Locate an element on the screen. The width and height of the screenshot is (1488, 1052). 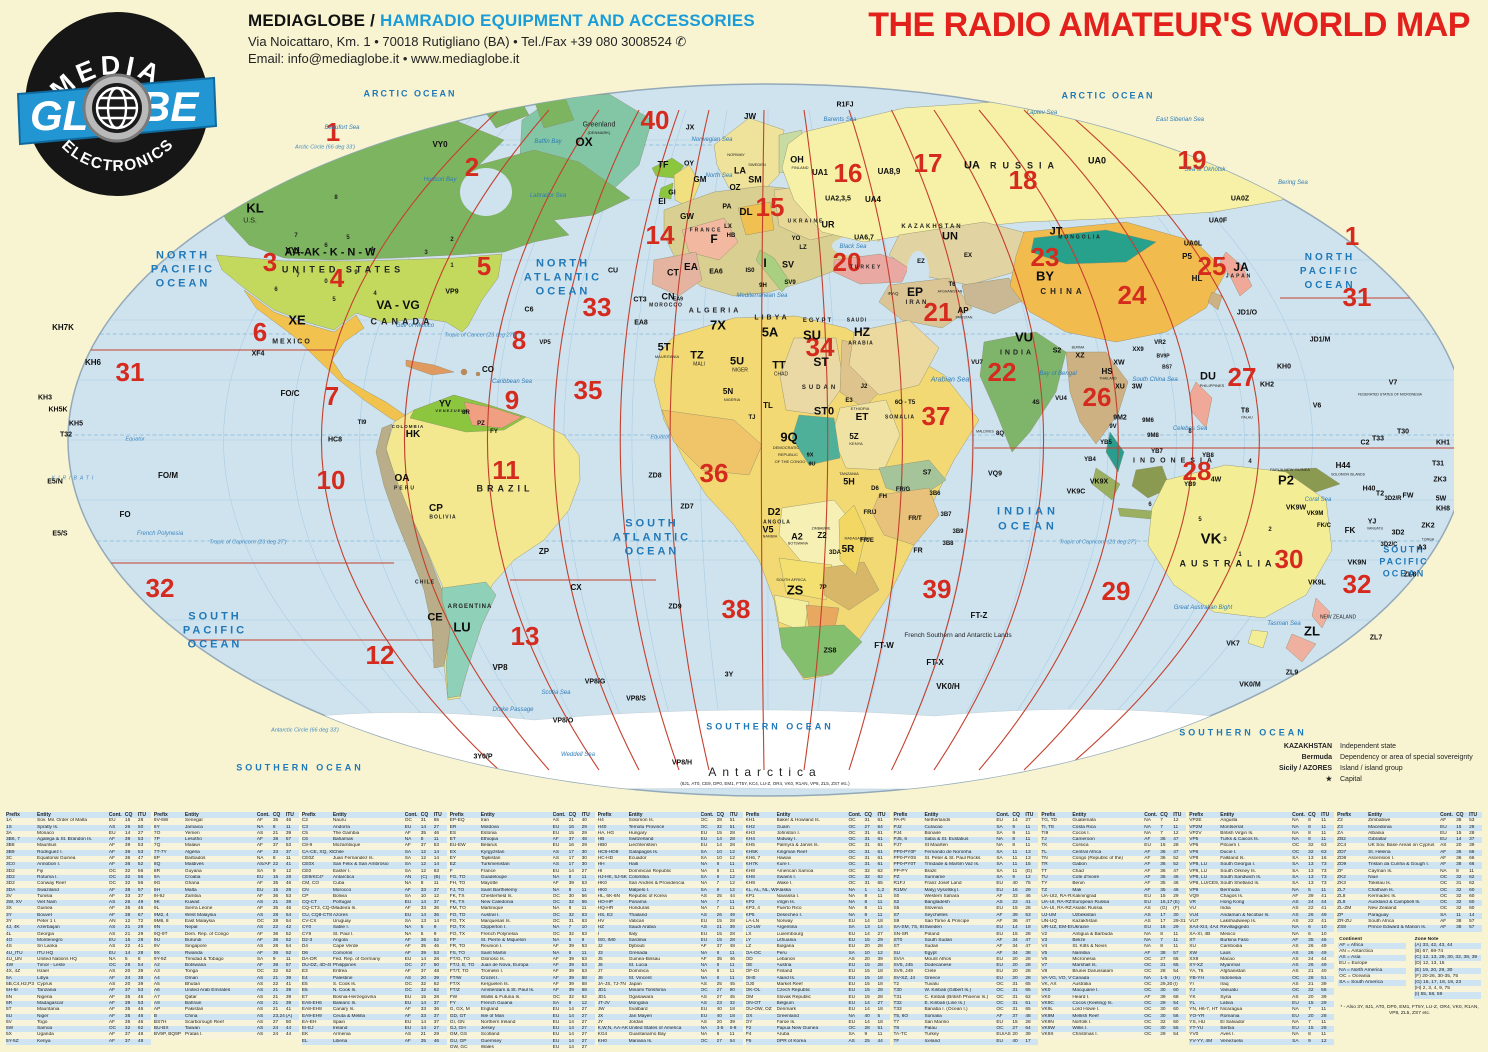
table-row: R1FJ Franz Josef Land EU 40 75 is located at coordinates (966, 884).